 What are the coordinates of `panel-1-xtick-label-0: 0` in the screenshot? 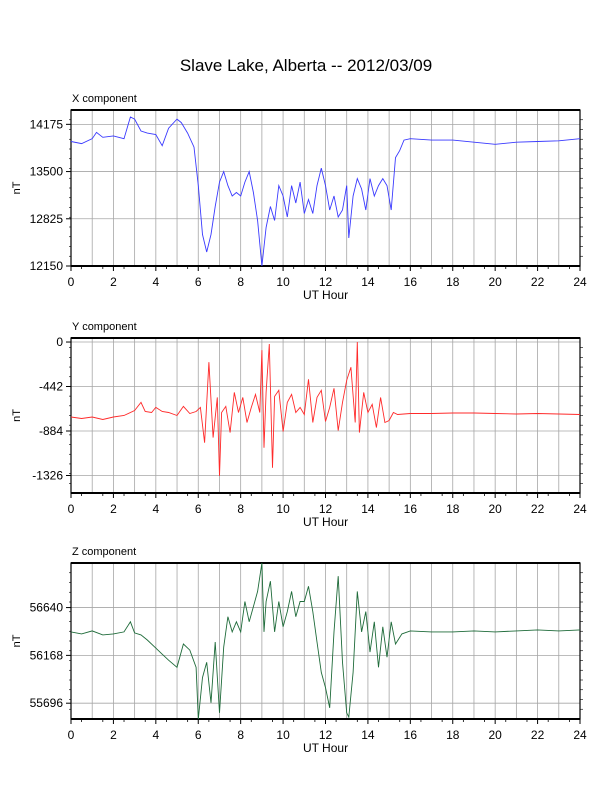 It's located at (71, 282).